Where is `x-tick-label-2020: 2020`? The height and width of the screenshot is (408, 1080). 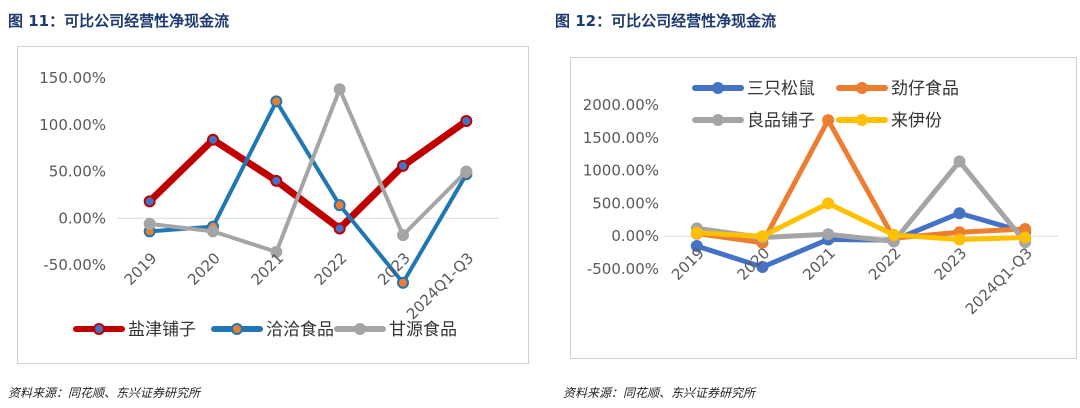
x-tick-label-2020: 2020 is located at coordinates (204, 269).